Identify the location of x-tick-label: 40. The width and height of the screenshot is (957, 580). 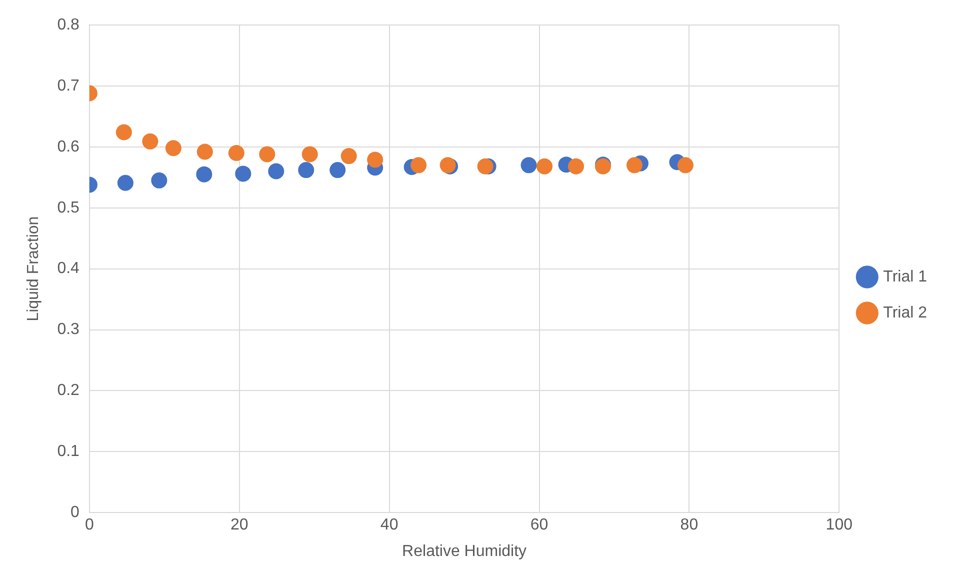
(389, 525).